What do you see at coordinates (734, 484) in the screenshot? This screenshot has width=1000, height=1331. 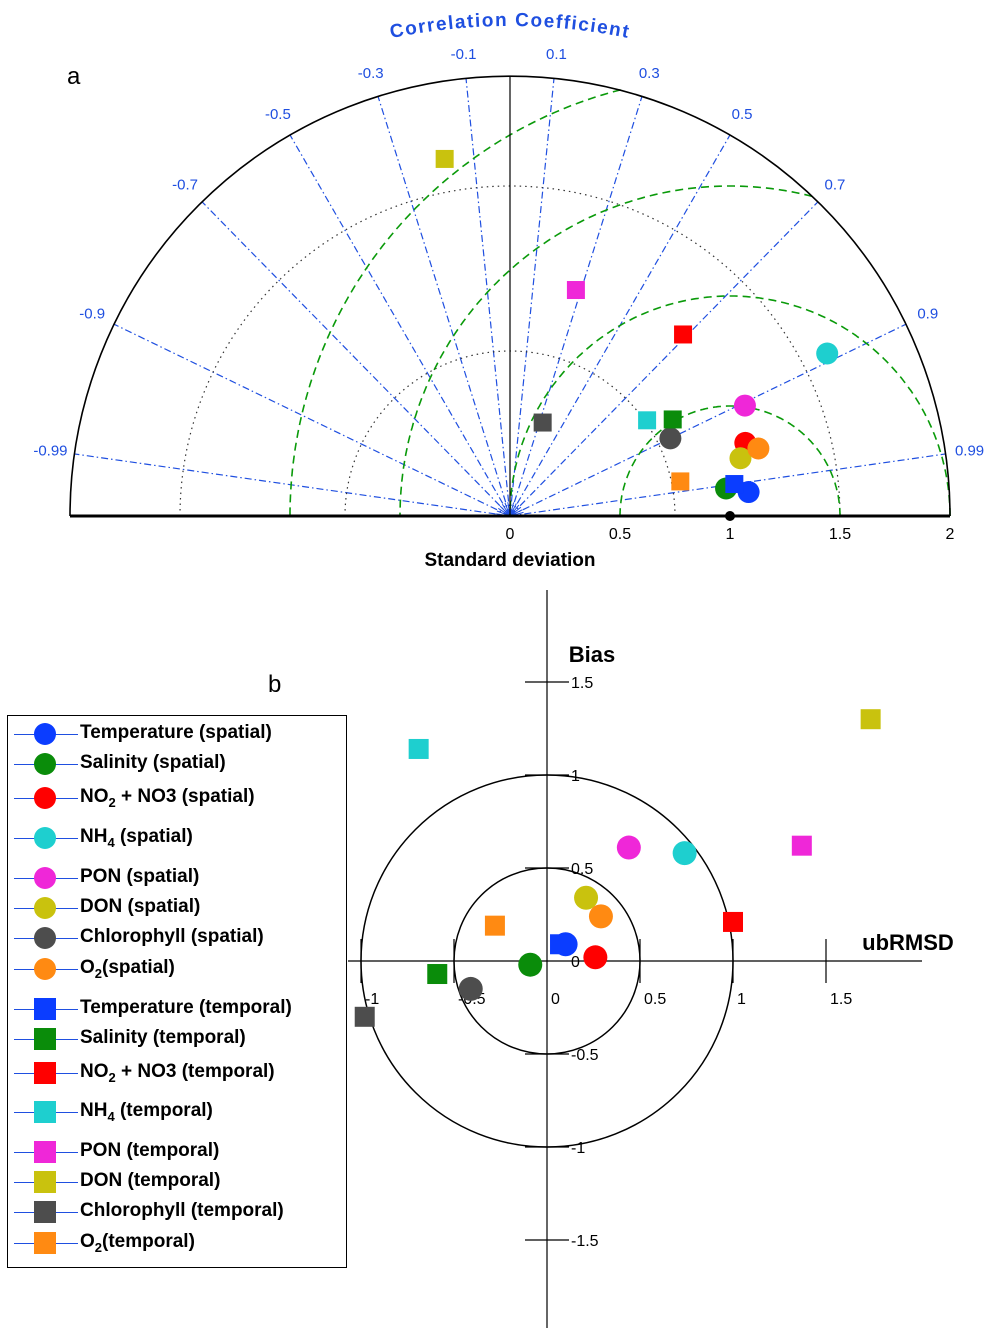 I see `taylor-point-temperature-temporal` at bounding box center [734, 484].